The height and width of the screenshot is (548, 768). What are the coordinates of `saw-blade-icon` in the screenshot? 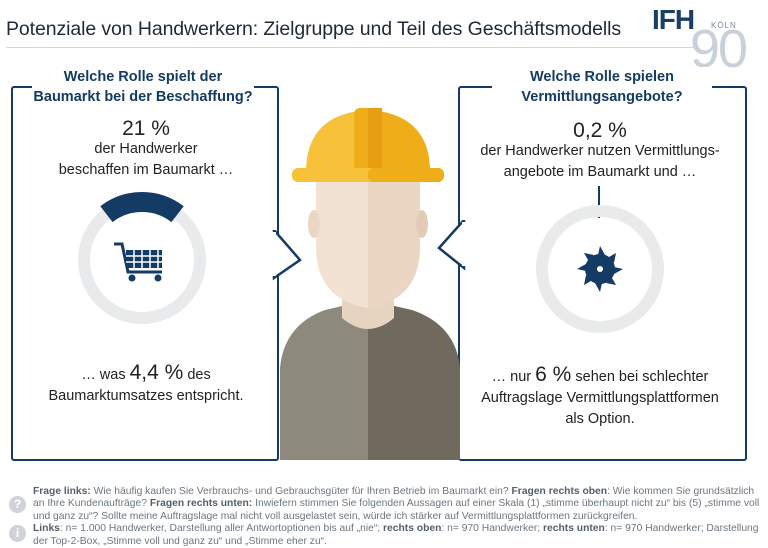 It's located at (600, 269).